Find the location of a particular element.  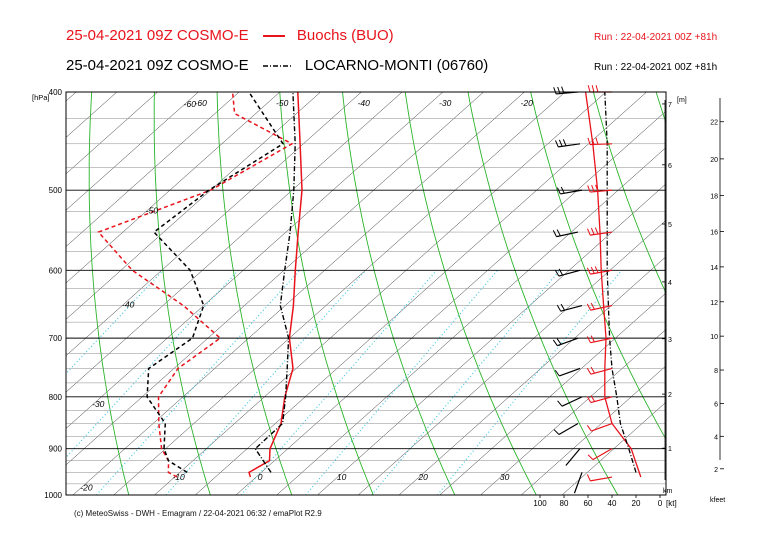

kfeet-tick-label: 14 is located at coordinates (714, 268).